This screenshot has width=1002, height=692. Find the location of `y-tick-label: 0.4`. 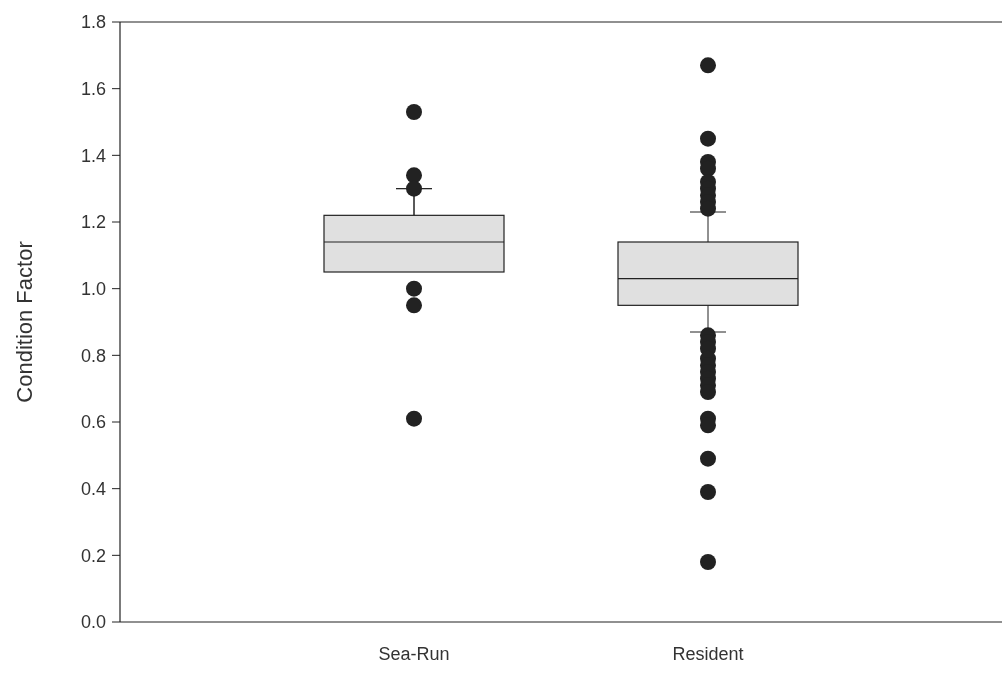

y-tick-label: 0.4 is located at coordinates (93, 488).